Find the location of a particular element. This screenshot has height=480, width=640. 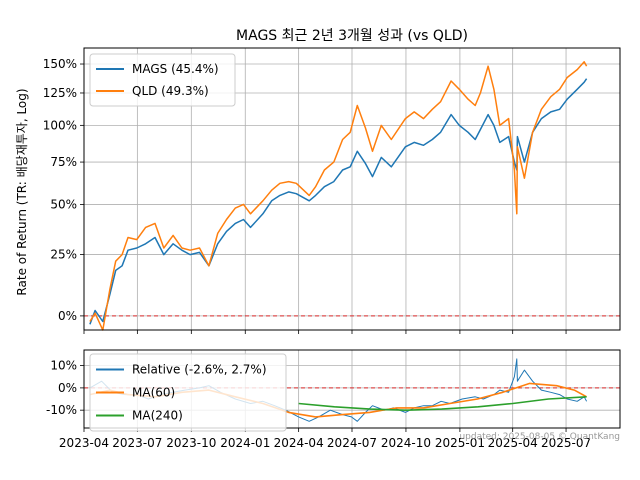

chart-title: MAGS 최근 2년 3개월 성과 (vs QLD) is located at coordinates (352, 36).